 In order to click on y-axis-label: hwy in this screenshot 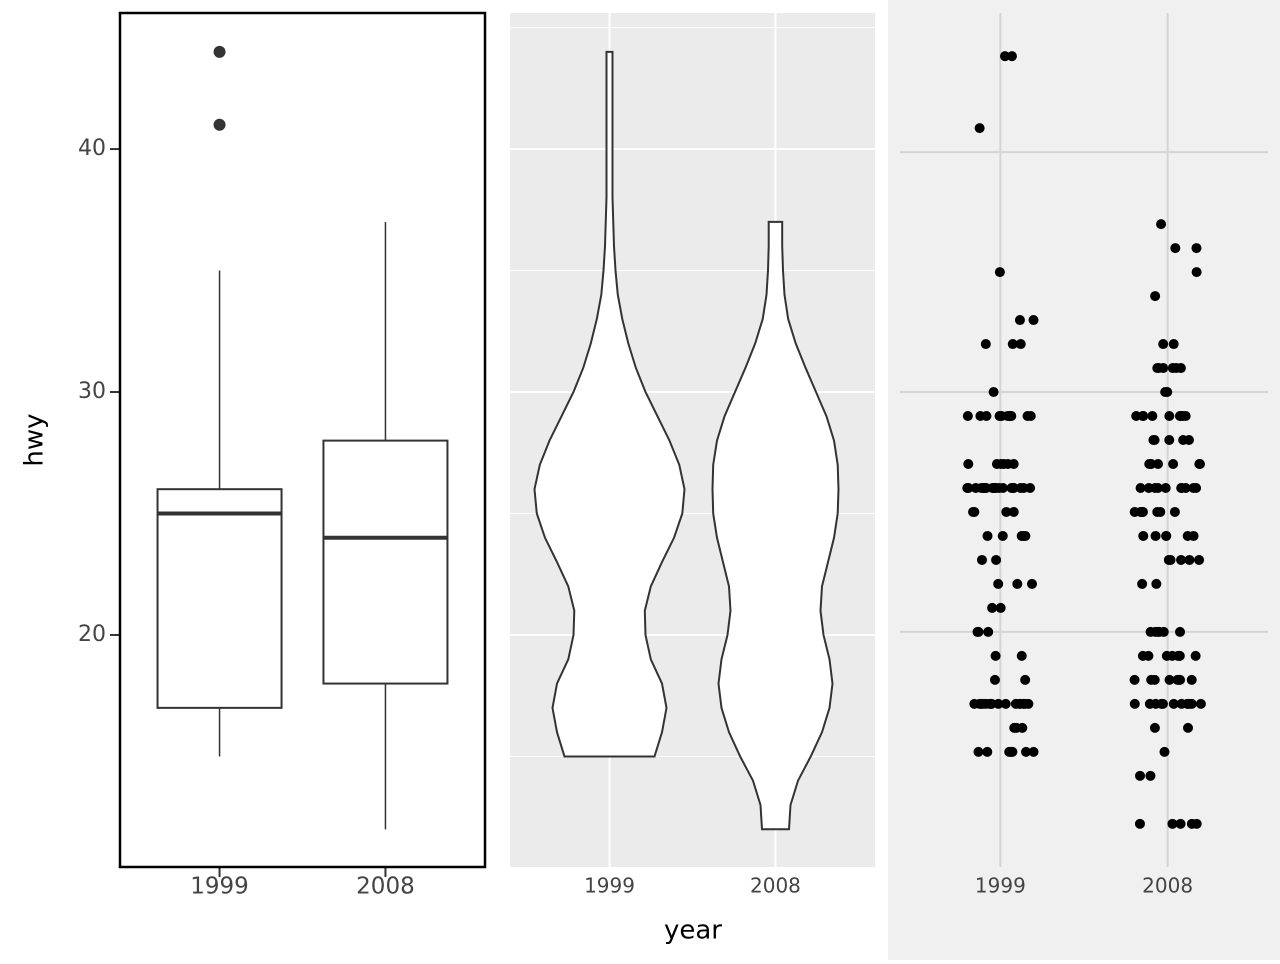, I will do `click(35, 439)`.